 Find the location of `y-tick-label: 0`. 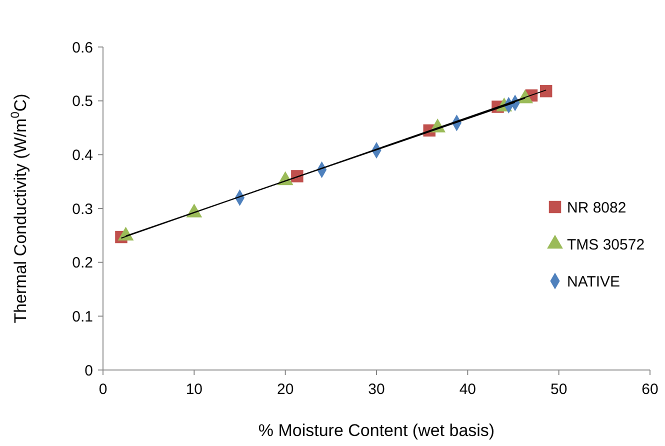

y-tick-label: 0 is located at coordinates (88, 371).